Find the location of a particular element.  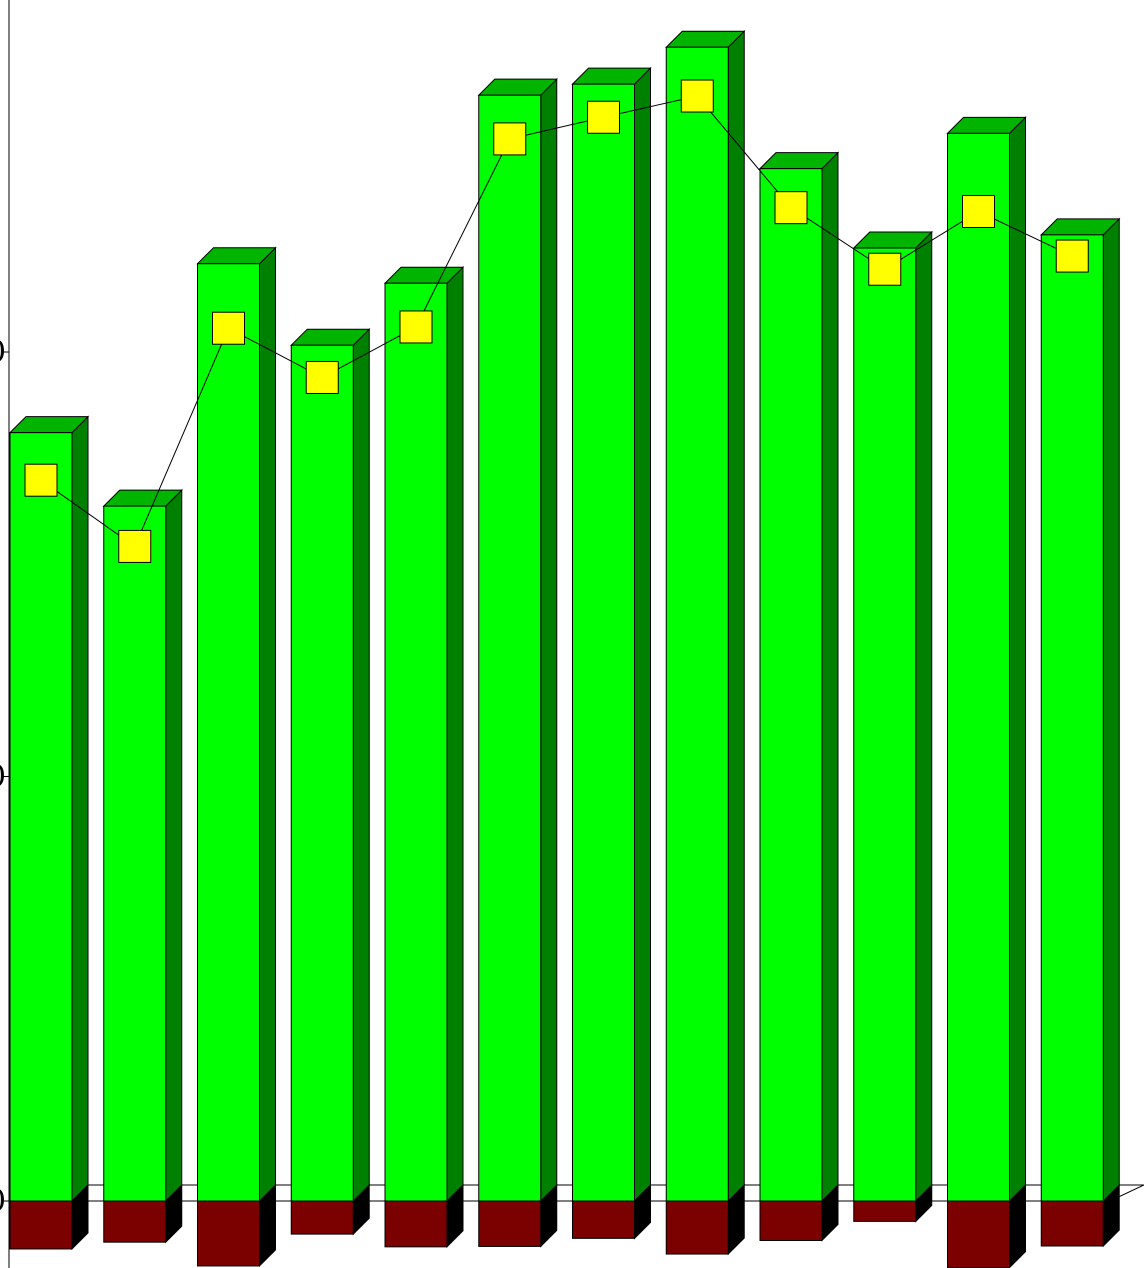

y-tick-labels: 0 0 0 is located at coordinates (4, 777).